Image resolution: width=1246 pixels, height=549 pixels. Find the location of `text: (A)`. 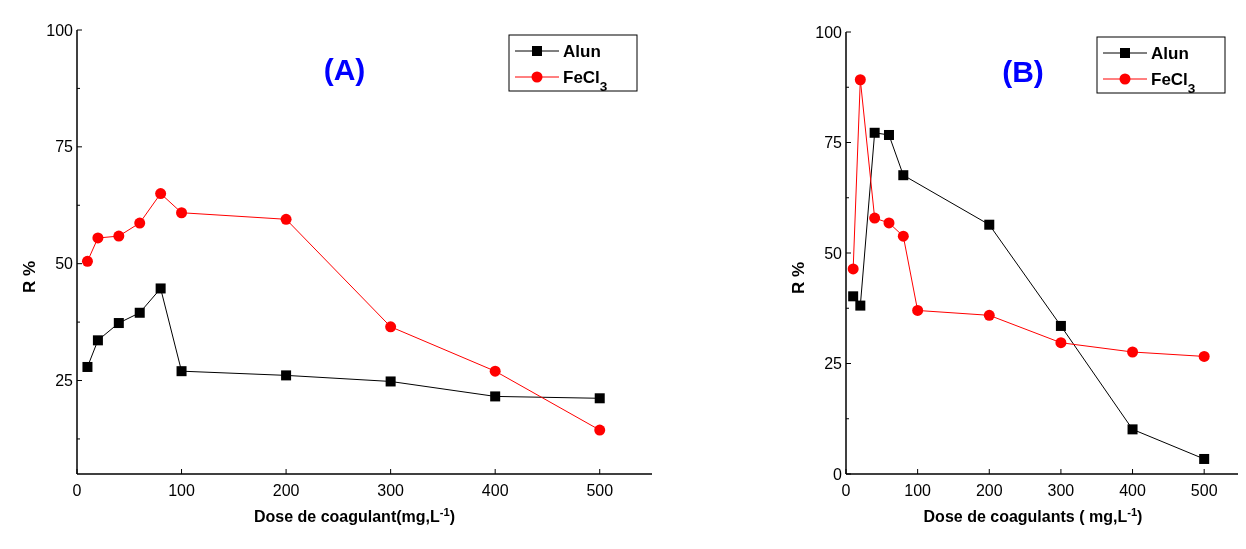

text: (A) is located at coordinates (344, 69).